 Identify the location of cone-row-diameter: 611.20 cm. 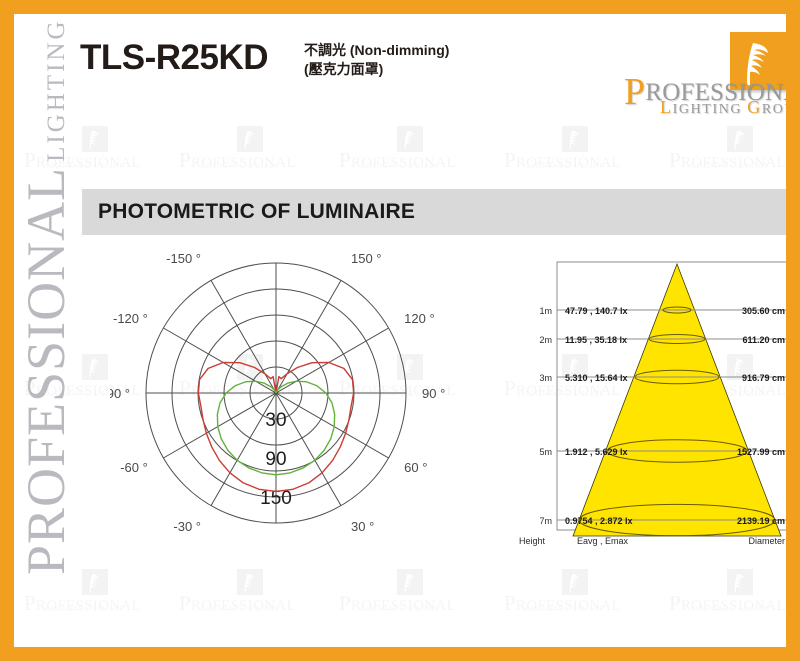
(763, 340).